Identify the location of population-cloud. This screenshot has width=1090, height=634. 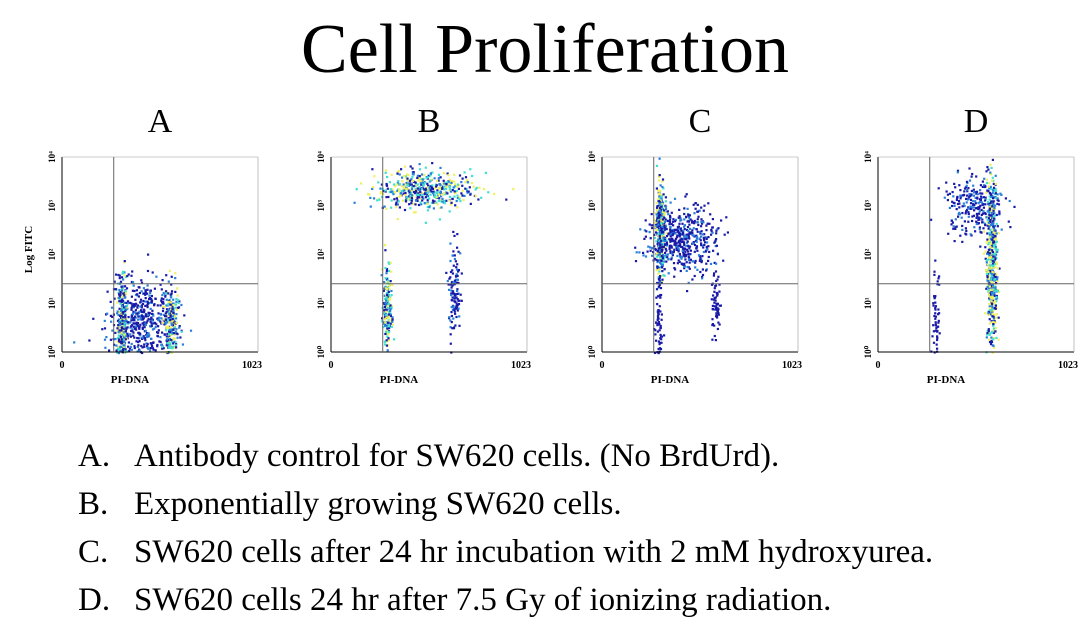
(716, 306).